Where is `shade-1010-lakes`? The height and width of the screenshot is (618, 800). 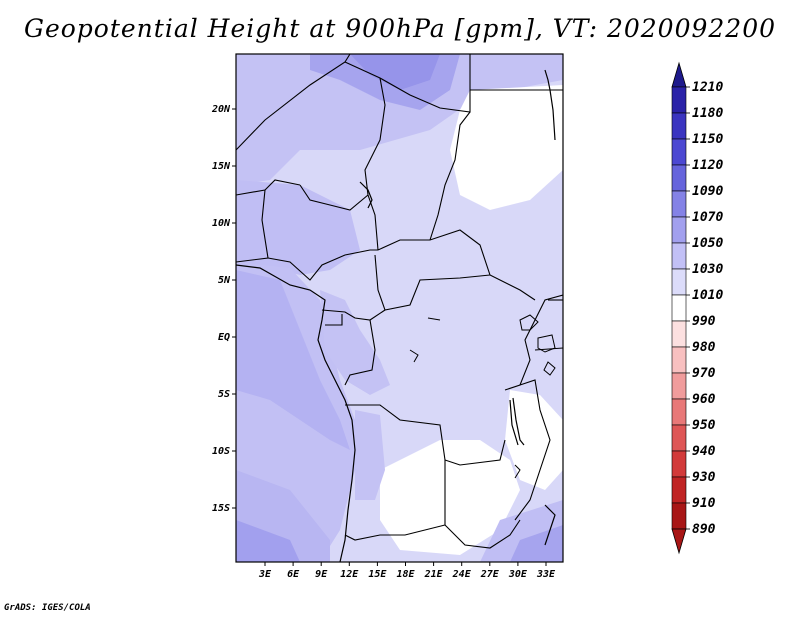 shade-1010-lakes is located at coordinates (534, 440).